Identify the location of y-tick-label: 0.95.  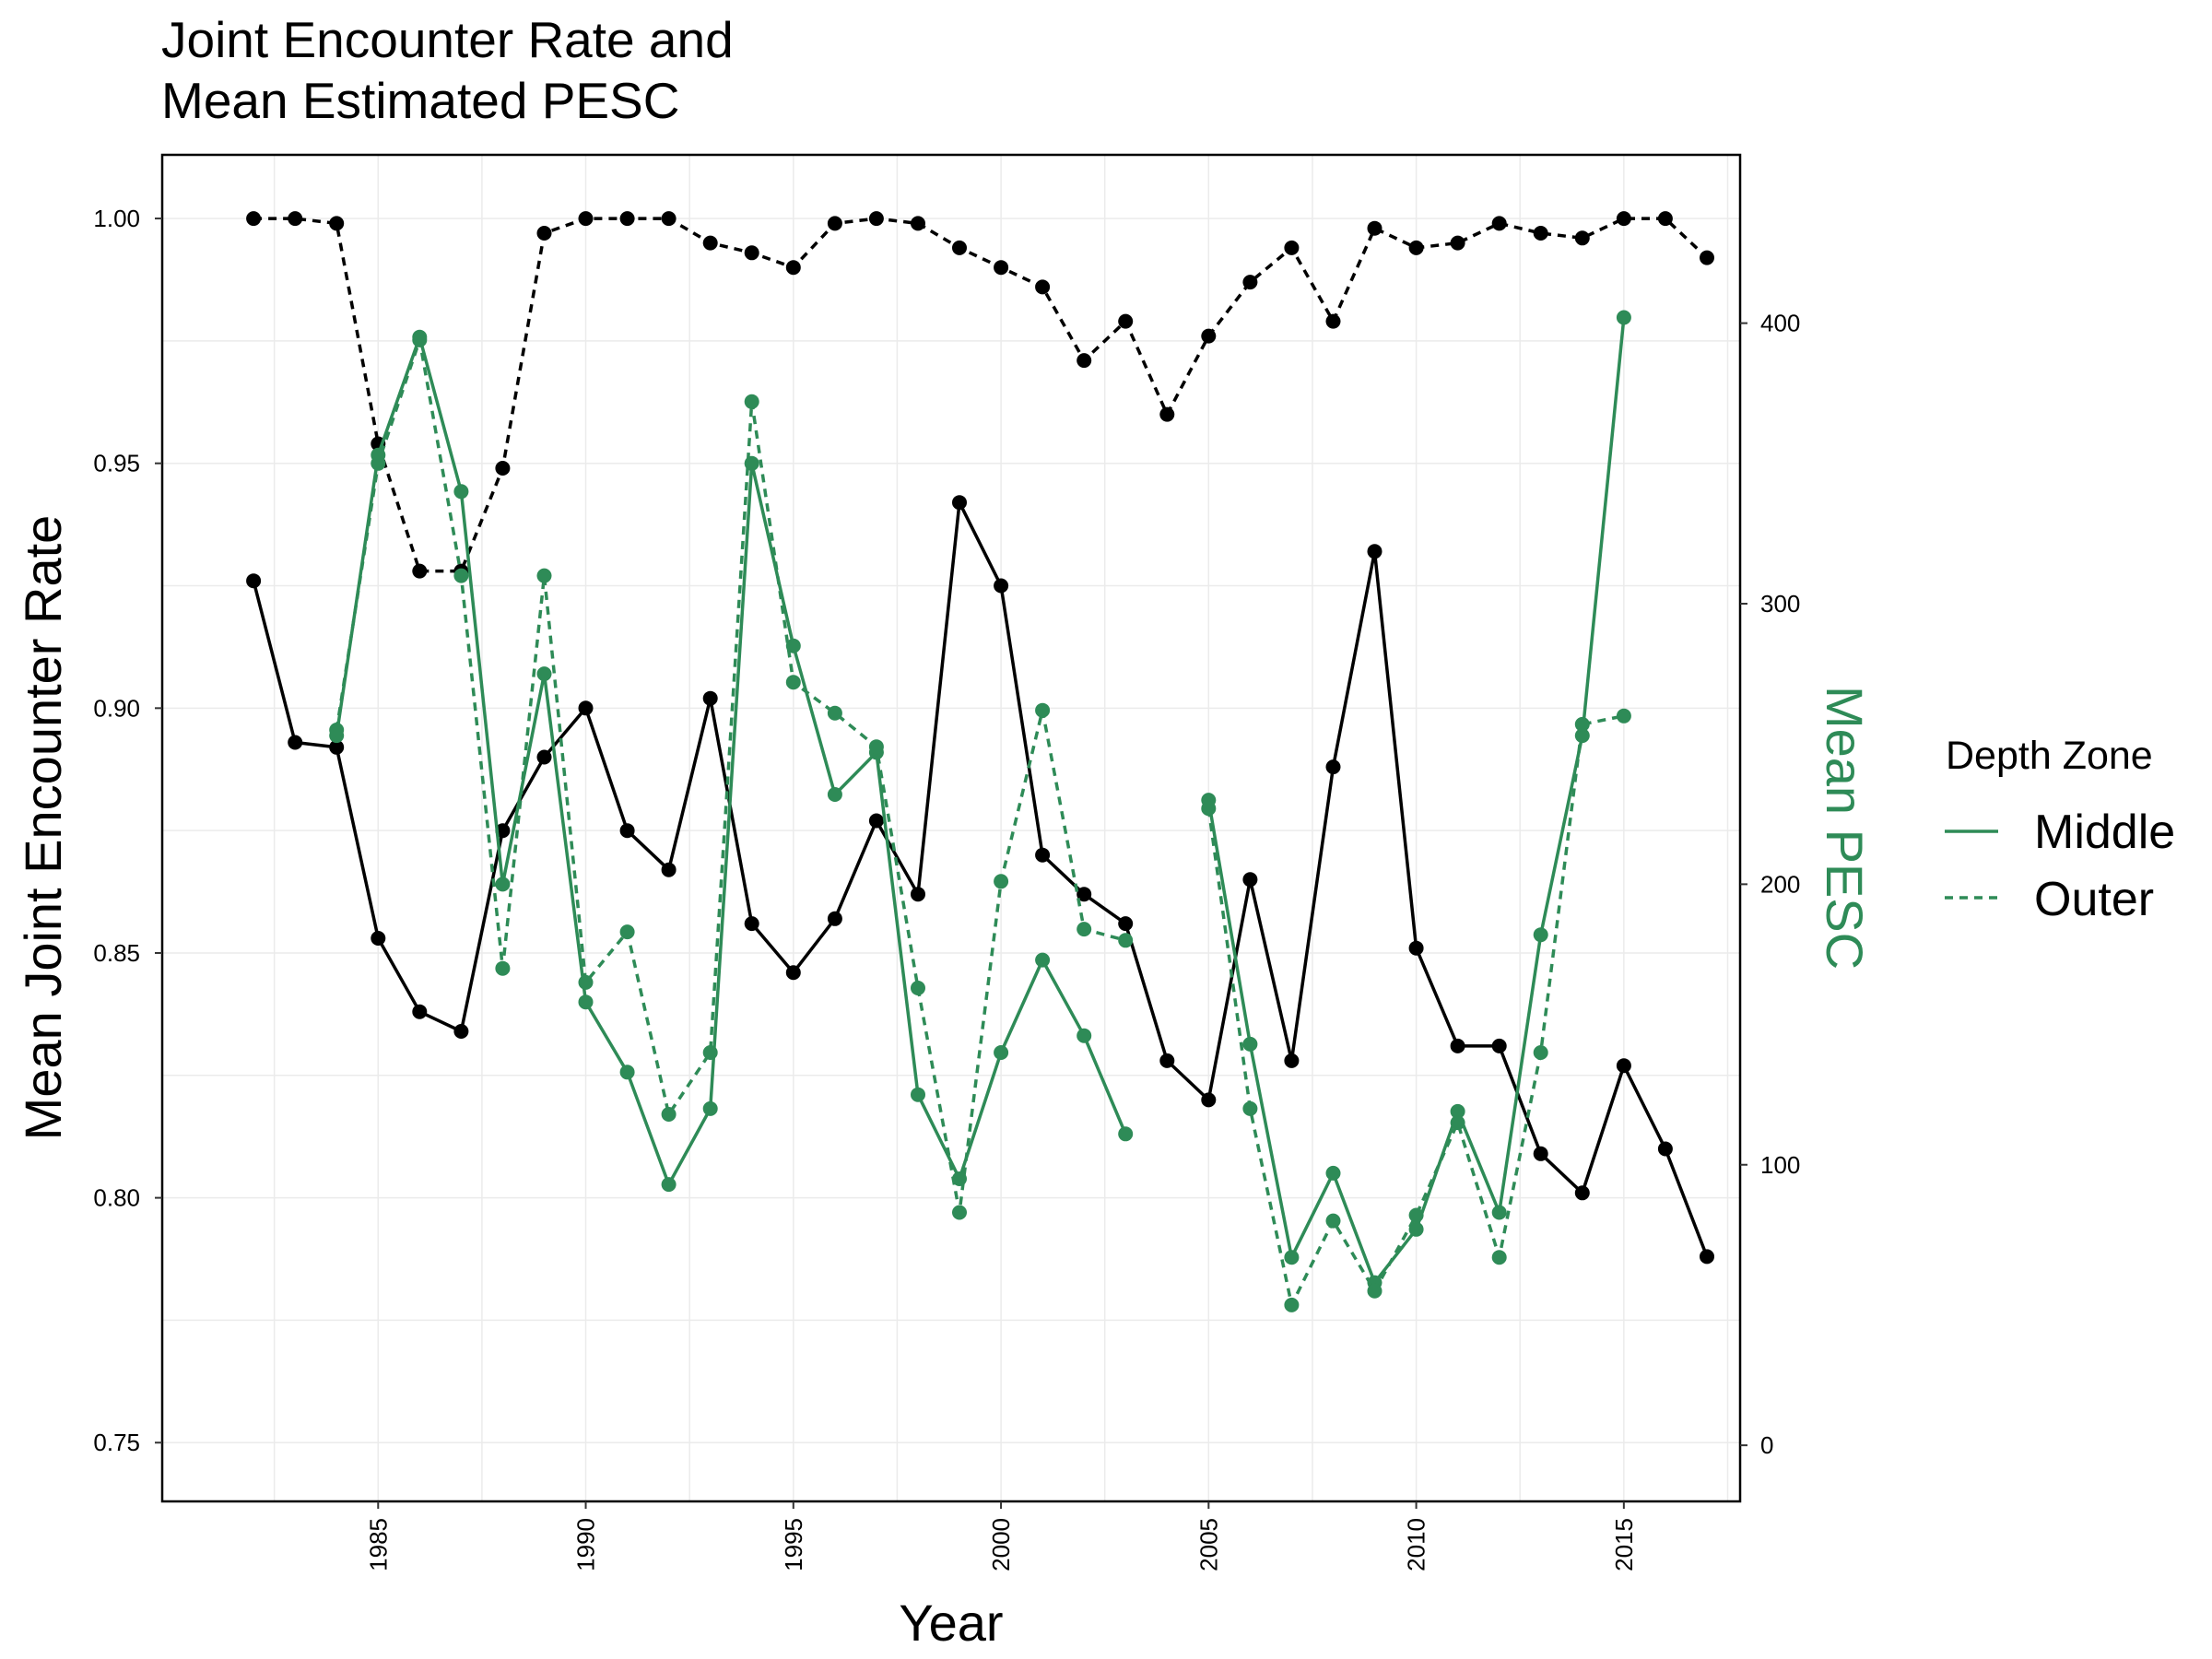
(116, 463).